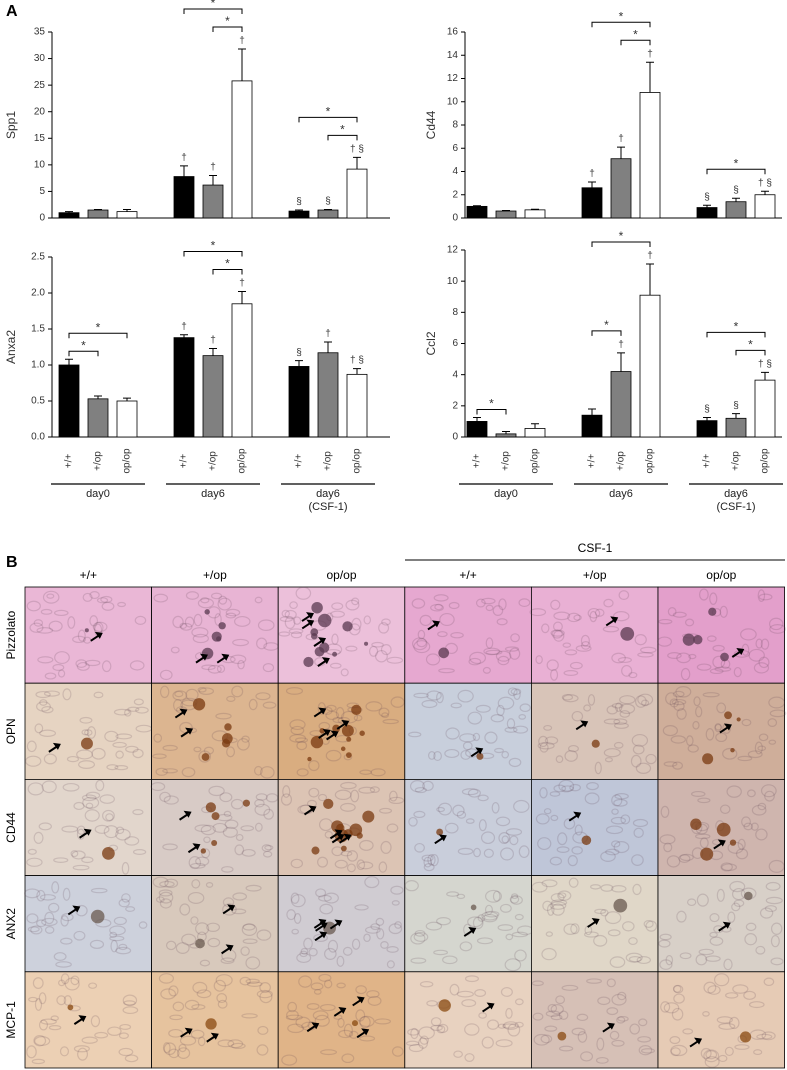 The height and width of the screenshot is (1070, 787). Describe the element at coordinates (38, 329) in the screenshot. I see `y-tick-label: 1.5` at that location.